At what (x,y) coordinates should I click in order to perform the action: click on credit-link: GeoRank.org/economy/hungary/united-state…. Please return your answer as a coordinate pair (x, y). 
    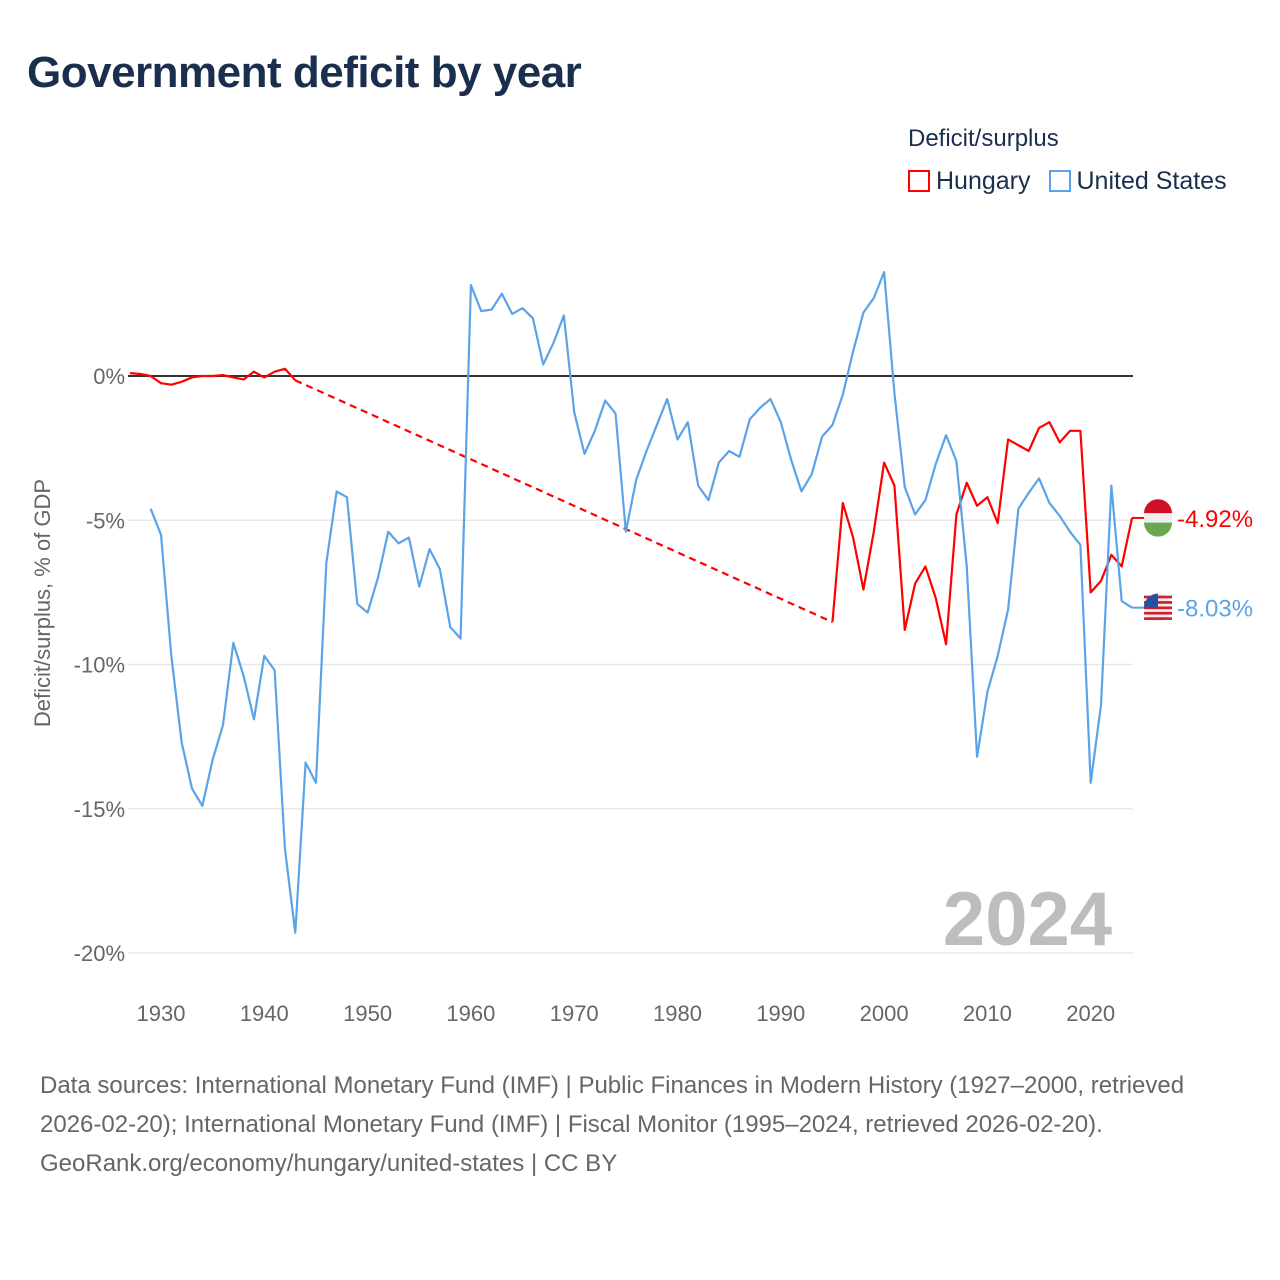
    Looking at the image, I should click on (329, 1163).